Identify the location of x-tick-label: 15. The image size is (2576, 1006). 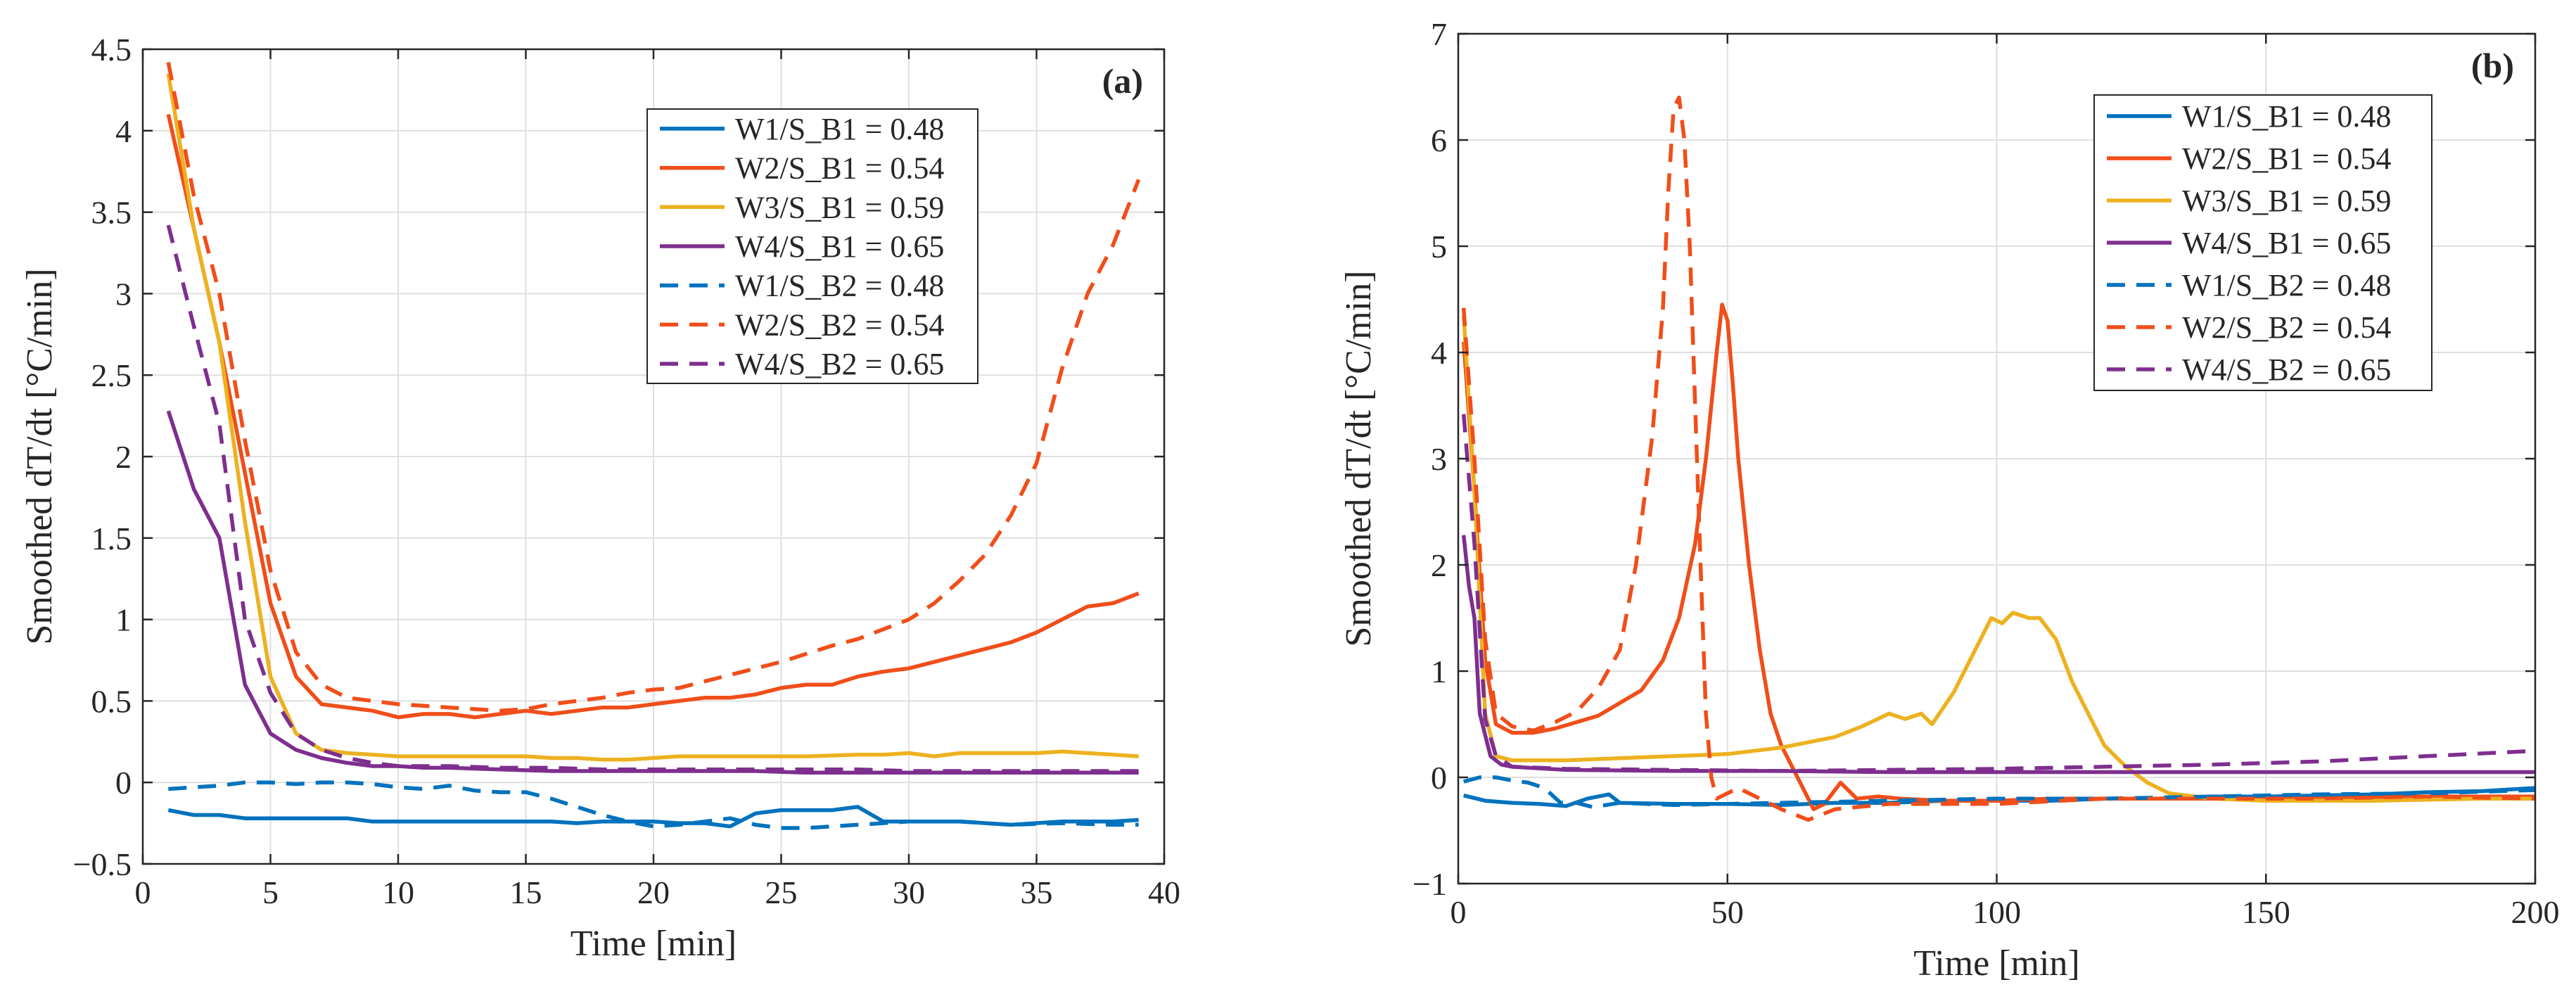
(526, 892).